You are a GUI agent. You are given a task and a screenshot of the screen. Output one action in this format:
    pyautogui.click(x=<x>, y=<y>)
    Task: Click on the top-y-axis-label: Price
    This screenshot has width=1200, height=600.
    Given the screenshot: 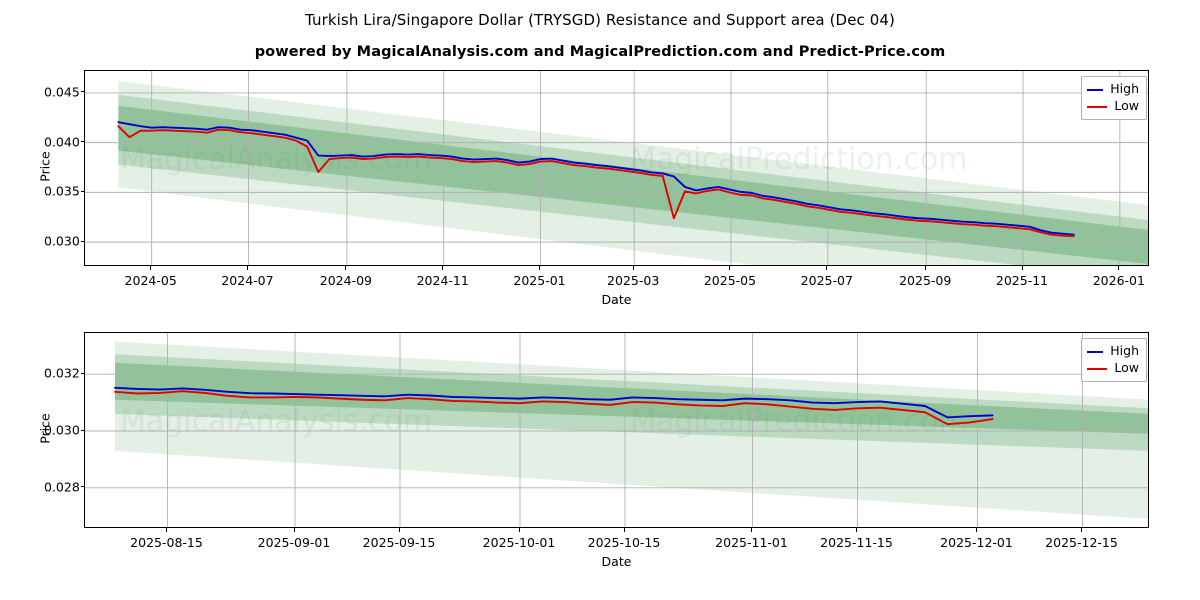 What is the action you would take?
    pyautogui.click(x=45, y=166)
    